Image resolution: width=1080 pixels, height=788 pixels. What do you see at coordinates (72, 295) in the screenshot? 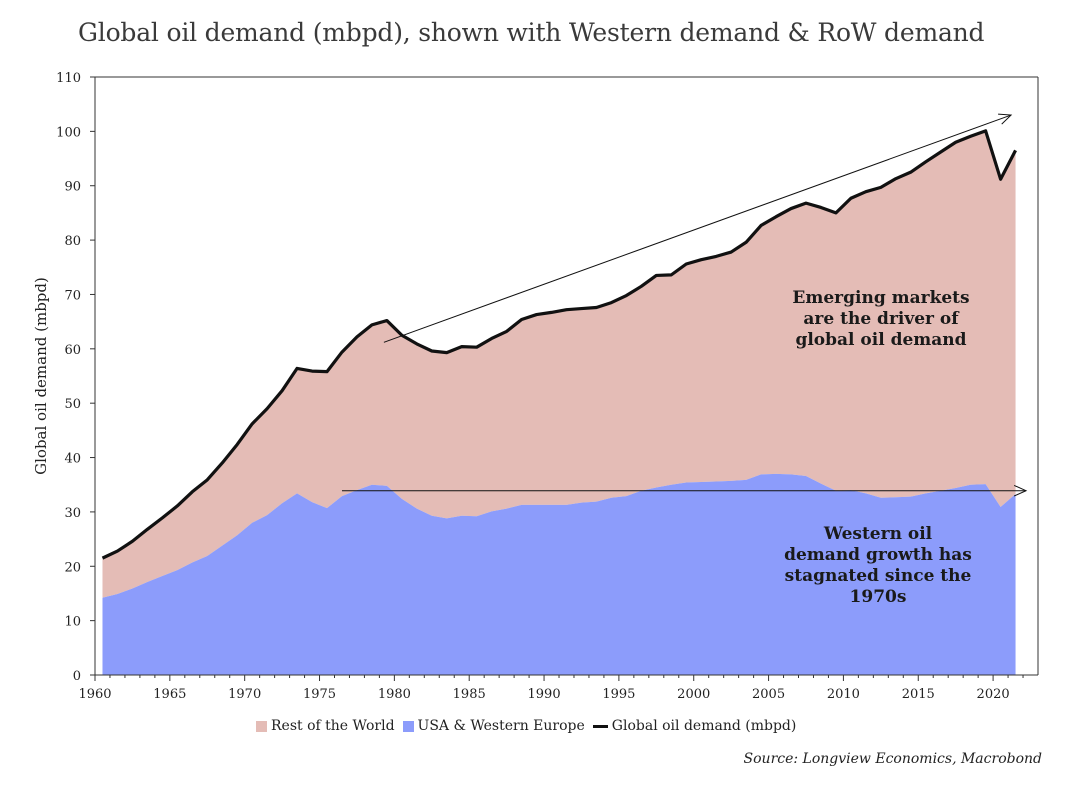
I see `y-tick-label: 70` at bounding box center [72, 295].